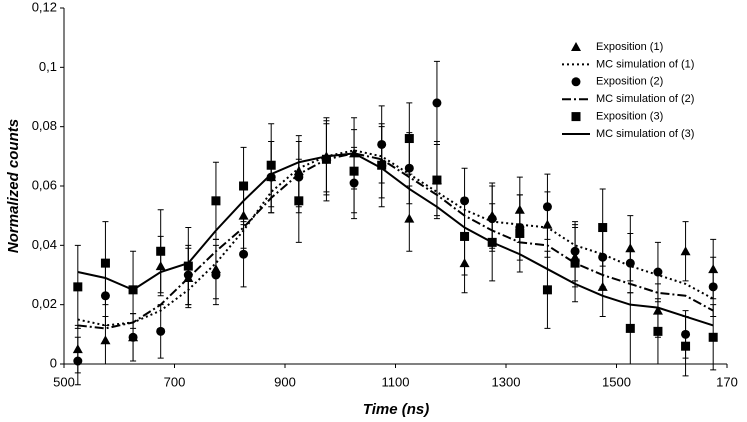 This screenshot has width=747, height=422. What do you see at coordinates (175, 381) in the screenshot?
I see `x-tick-label: 700` at bounding box center [175, 381].